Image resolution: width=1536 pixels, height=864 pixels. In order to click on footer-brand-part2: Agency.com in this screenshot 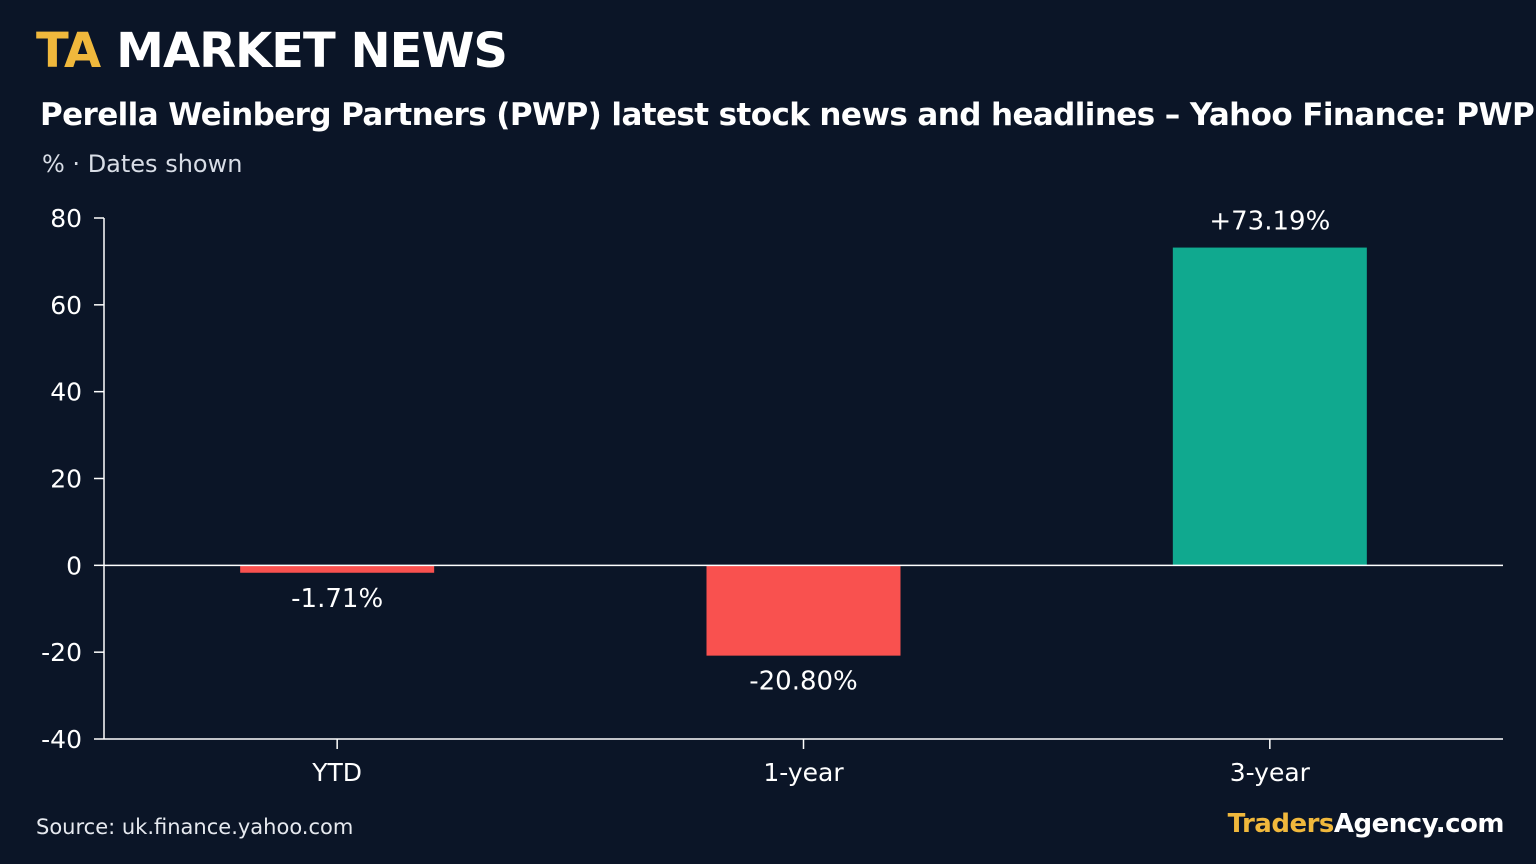, I will do `click(1419, 824)`.